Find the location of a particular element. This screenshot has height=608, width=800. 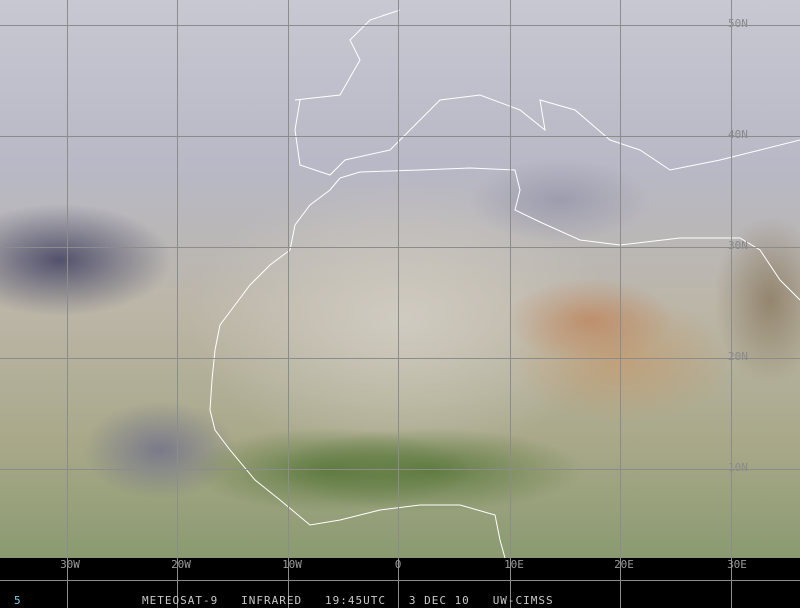

tick-20w is located at coordinates (177, 583).